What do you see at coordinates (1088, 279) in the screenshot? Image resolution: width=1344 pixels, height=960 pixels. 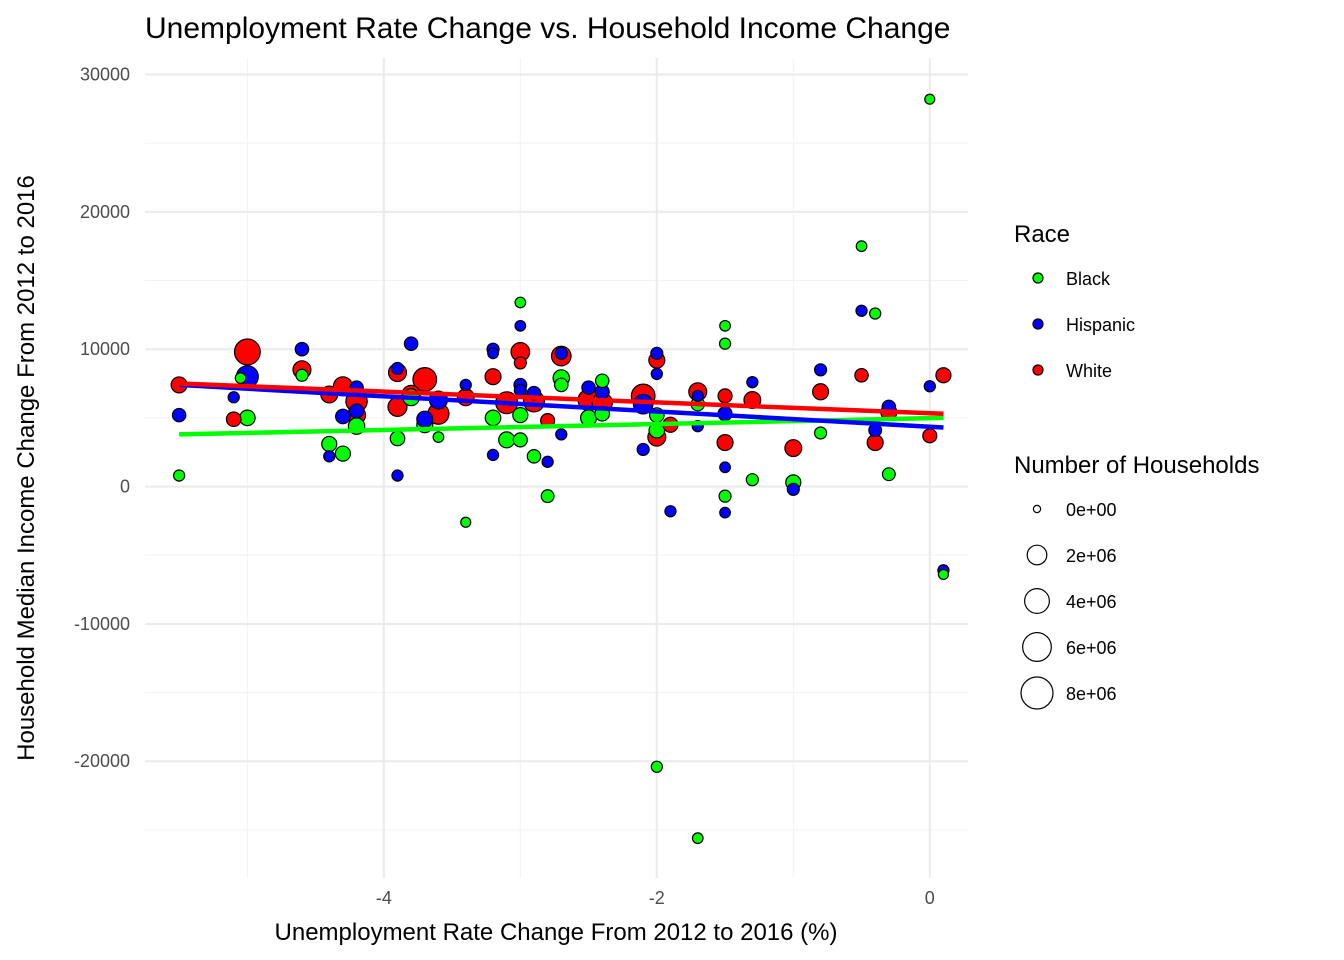 I see `legend-label-black: Black` at bounding box center [1088, 279].